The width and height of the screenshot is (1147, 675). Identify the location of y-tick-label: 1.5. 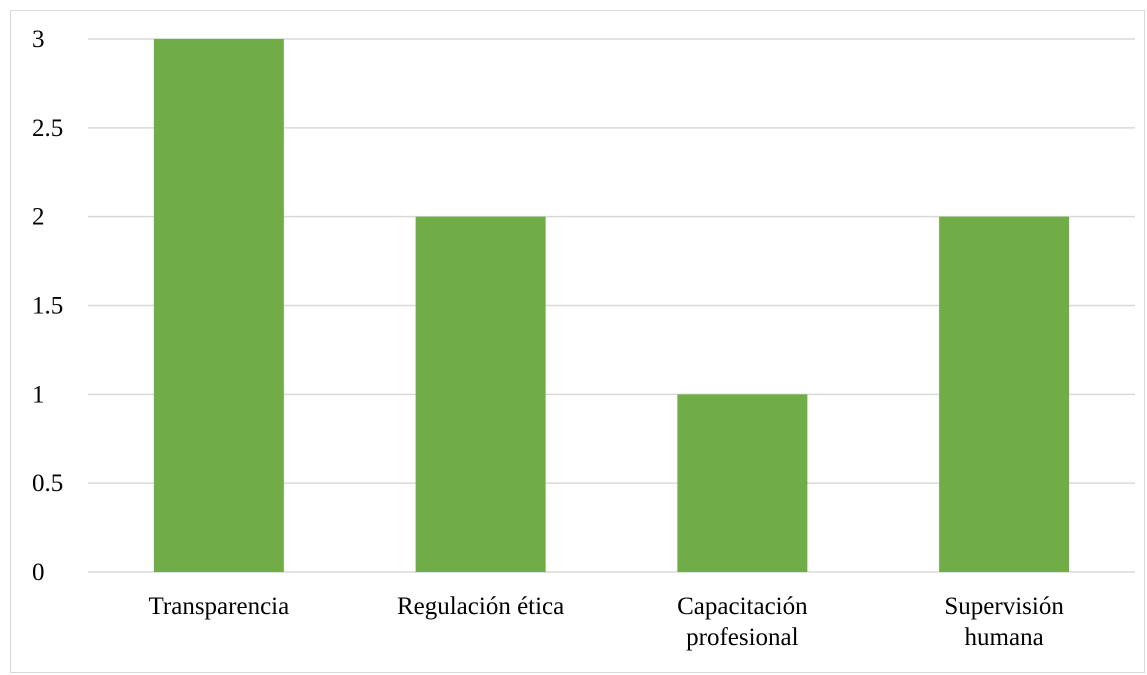
(47, 306).